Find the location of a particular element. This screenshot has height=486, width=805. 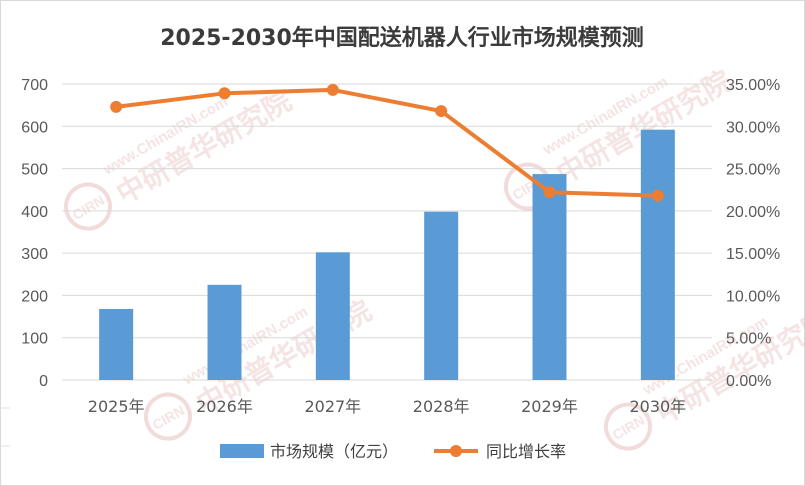

legend-bar-swatch is located at coordinates (242, 451).